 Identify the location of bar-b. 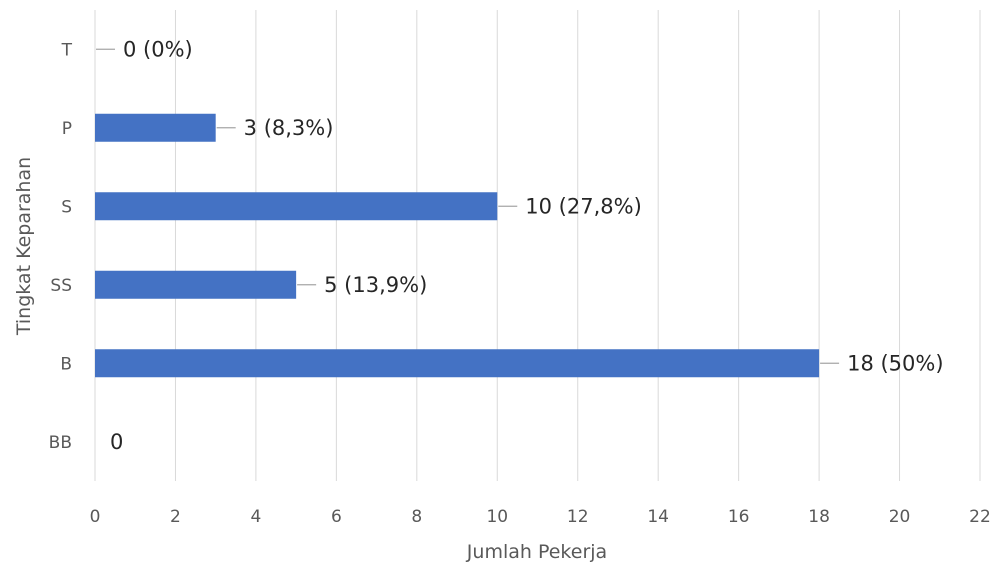
(457, 363).